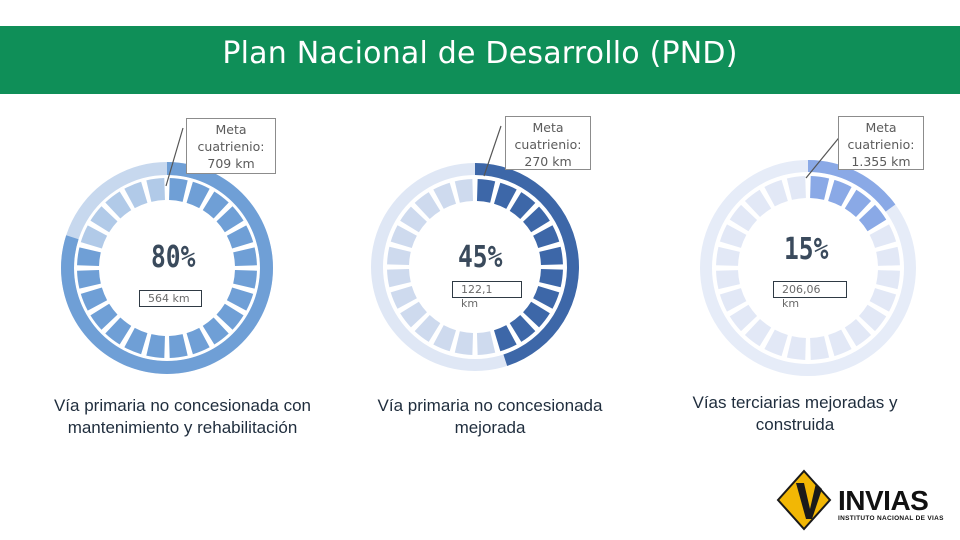  Describe the element at coordinates (490, 427) in the screenshot. I see `gauge-2-caption-line-2: mejorada` at that location.